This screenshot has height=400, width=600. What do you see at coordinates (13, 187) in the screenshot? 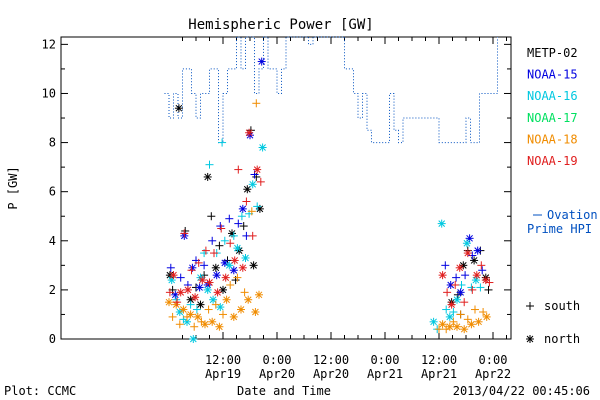
I see `y-axis-label: P [GW]` at bounding box center [13, 187].